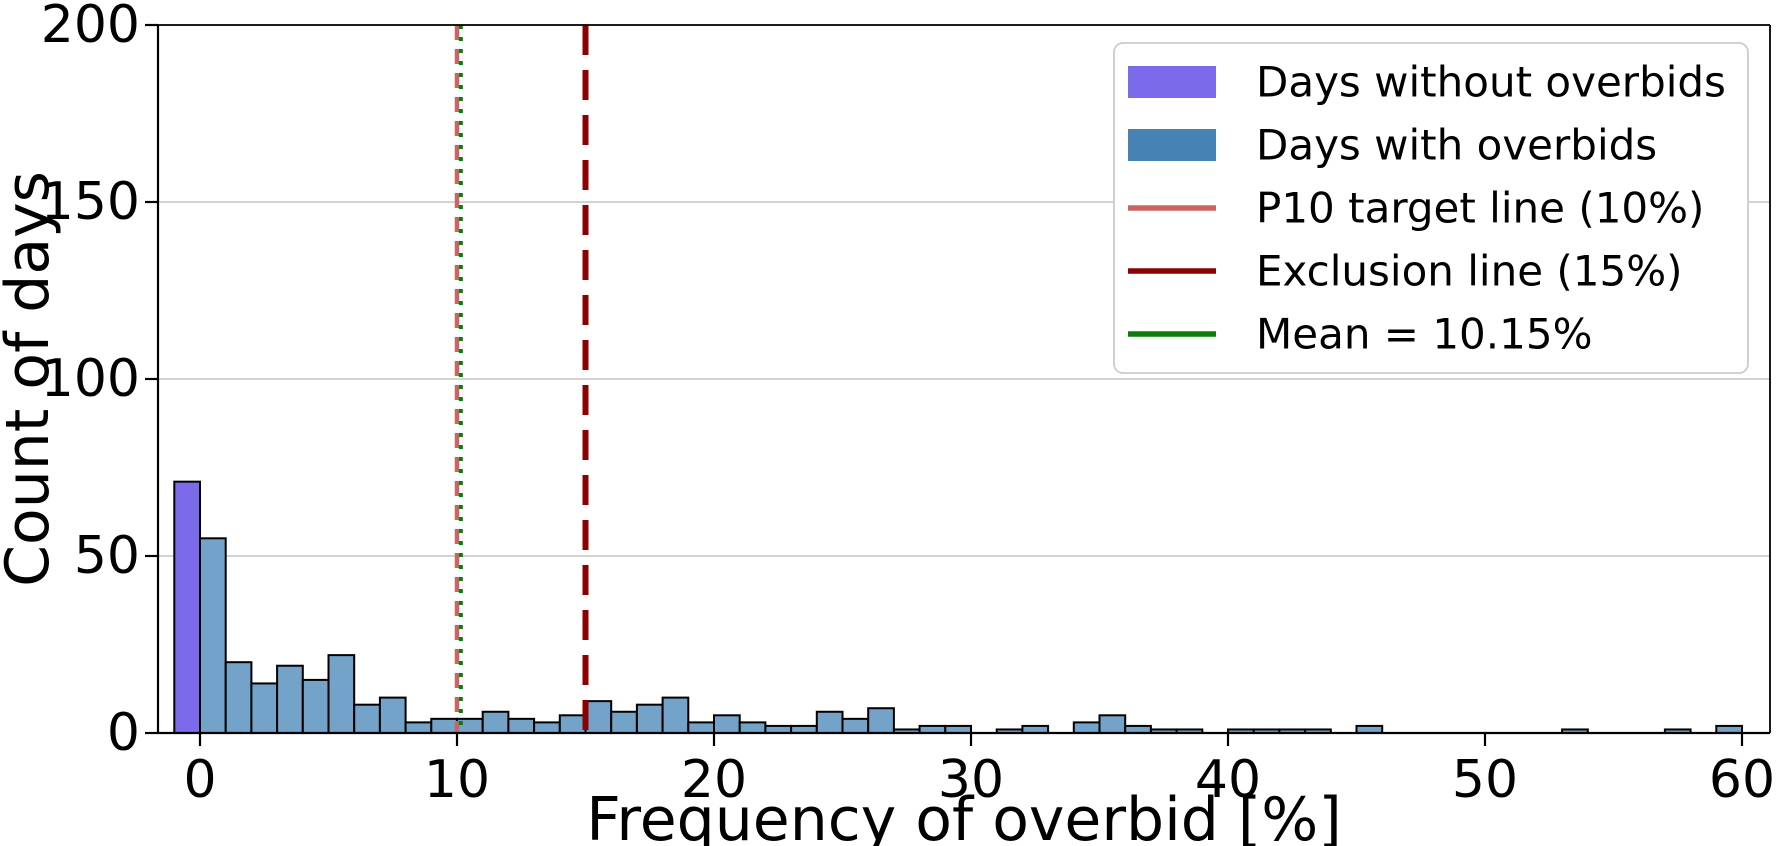 This screenshot has height=846, width=1780. What do you see at coordinates (963, 815) in the screenshot?
I see `x-axis-label: Frequency of overbid [%]` at bounding box center [963, 815].